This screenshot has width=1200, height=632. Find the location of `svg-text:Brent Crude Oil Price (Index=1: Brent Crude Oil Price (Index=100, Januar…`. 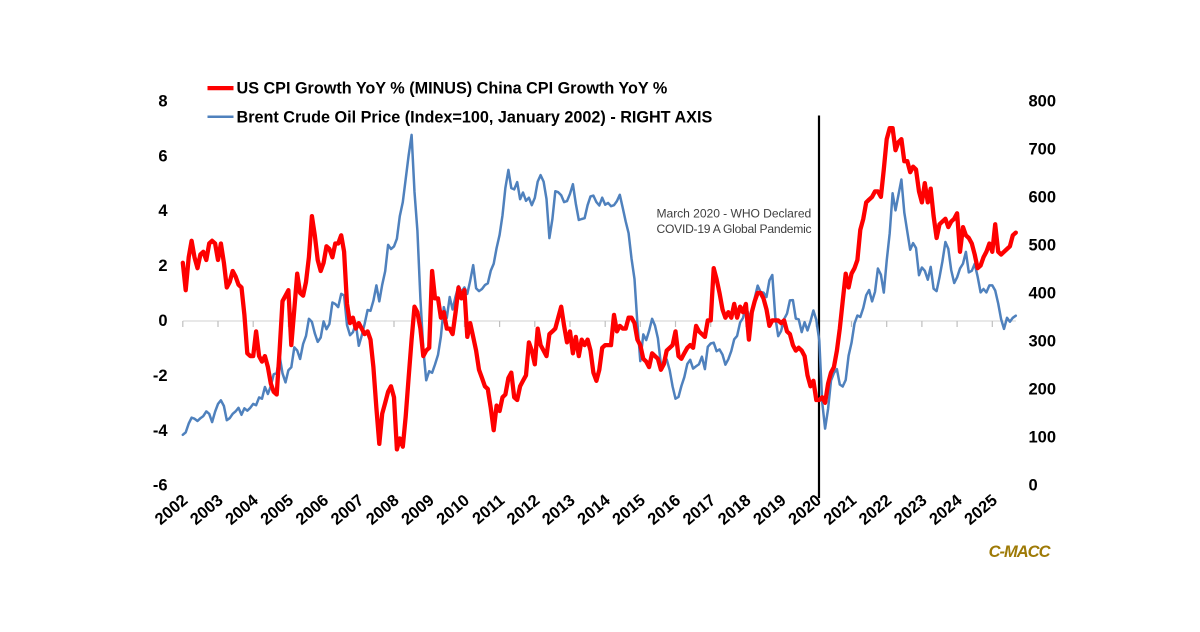

svg-text:Brent Crude Oil Price (Index=1: Brent Crude Oil Price (Index=100, Januar… is located at coordinates (475, 117).